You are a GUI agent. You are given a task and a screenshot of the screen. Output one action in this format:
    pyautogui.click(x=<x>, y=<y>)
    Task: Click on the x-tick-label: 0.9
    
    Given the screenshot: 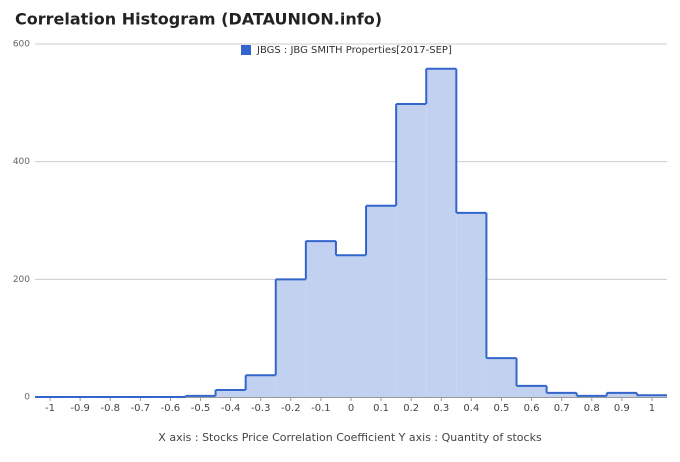 What is the action you would take?
    pyautogui.click(x=622, y=408)
    